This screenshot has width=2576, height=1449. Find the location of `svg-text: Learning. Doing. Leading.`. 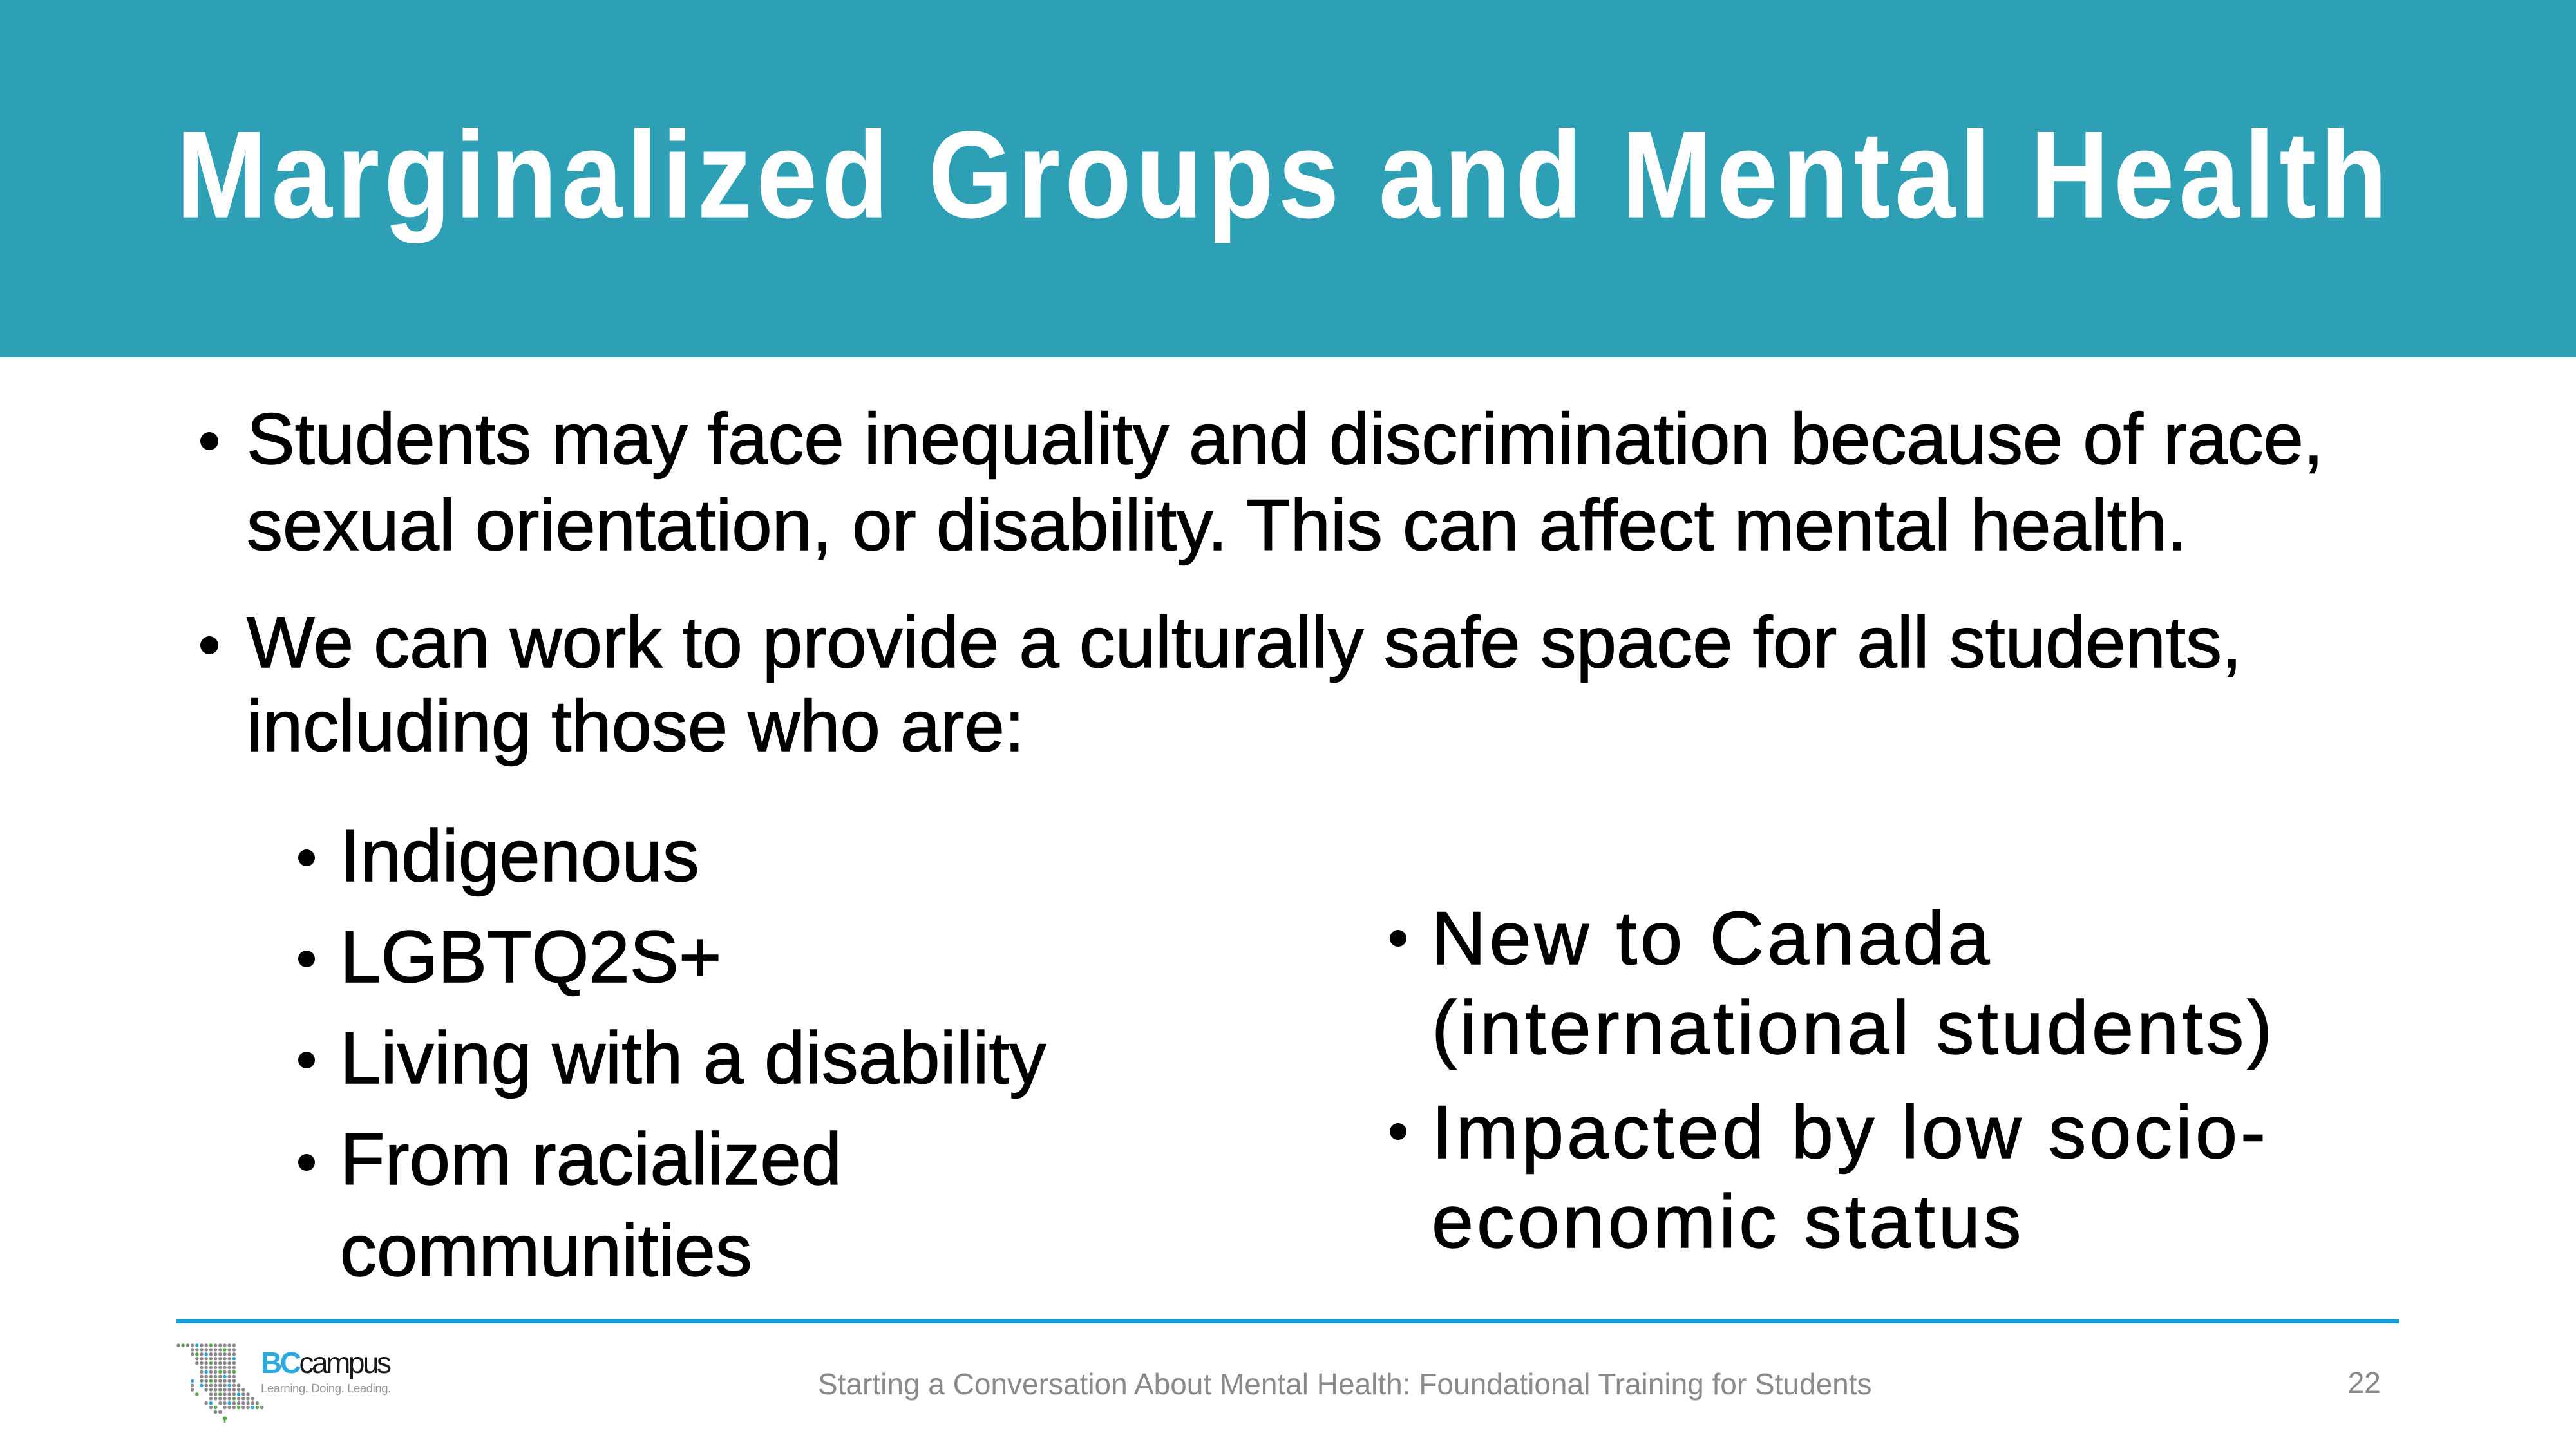

svg-text: Learning. Doing. Leading. is located at coordinates (326, 1388).